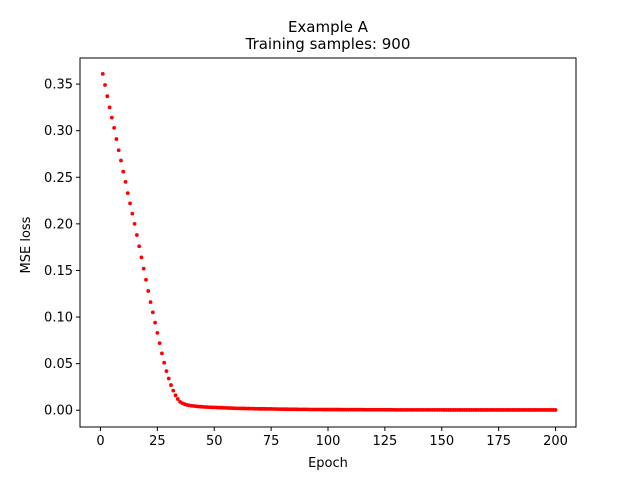 This screenshot has width=640, height=480. What do you see at coordinates (328, 27) in the screenshot?
I see `chart-title: Example A` at bounding box center [328, 27].